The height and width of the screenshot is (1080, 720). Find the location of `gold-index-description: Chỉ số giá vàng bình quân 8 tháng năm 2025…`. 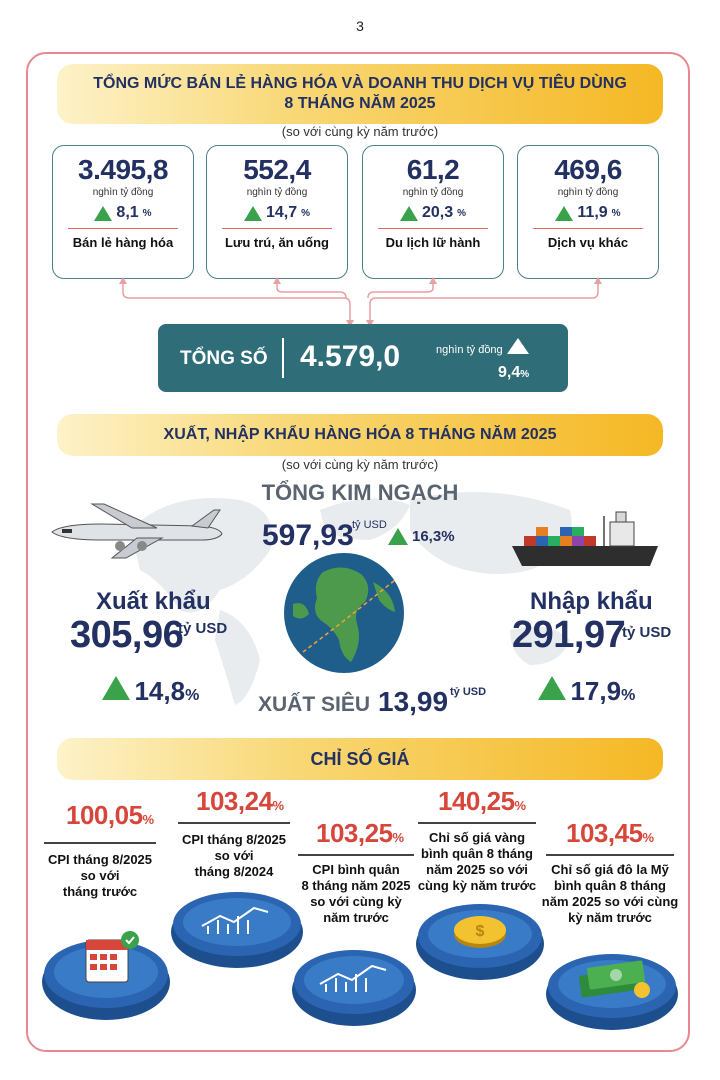

gold-index-description: Chỉ số giá vàng bình quân 8 tháng năm 2025… is located at coordinates (477, 861).